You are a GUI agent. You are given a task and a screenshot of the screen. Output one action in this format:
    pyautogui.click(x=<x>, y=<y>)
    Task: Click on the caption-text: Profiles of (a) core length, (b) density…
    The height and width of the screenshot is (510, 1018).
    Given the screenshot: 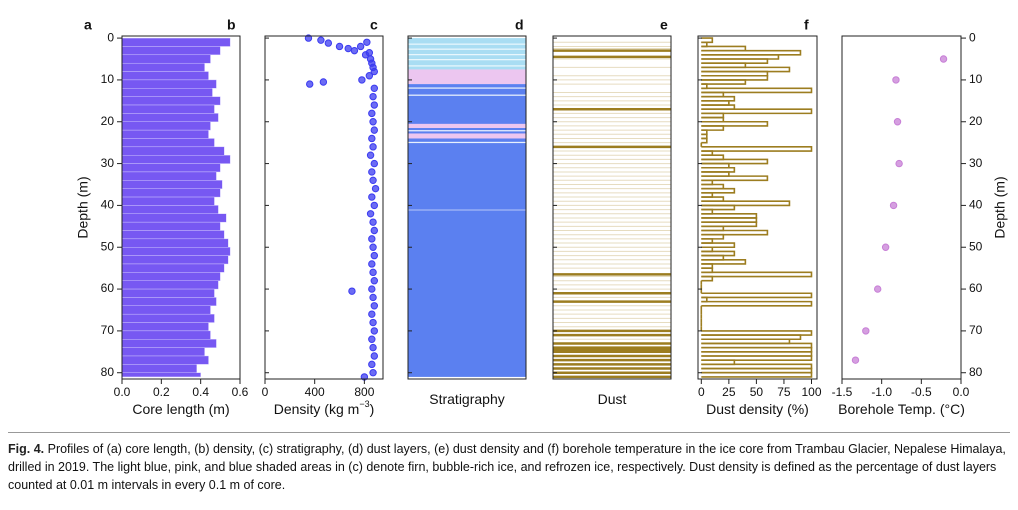 What is the action you would take?
    pyautogui.click(x=507, y=467)
    